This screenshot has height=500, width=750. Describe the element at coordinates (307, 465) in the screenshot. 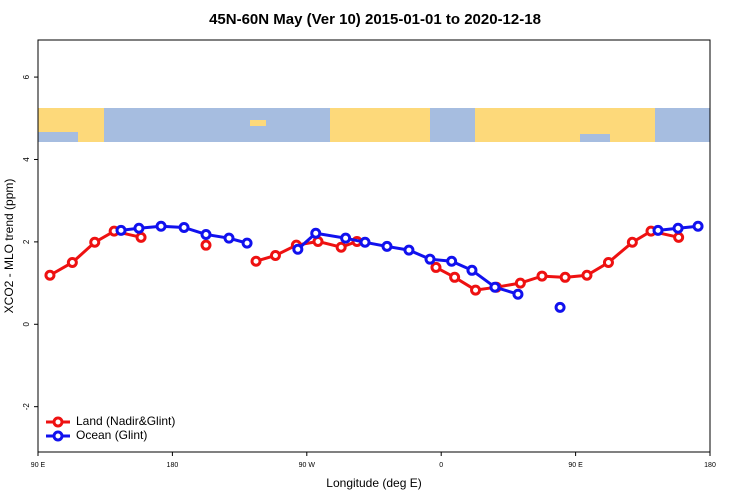

I see `x-tick-label: 90 W` at that location.